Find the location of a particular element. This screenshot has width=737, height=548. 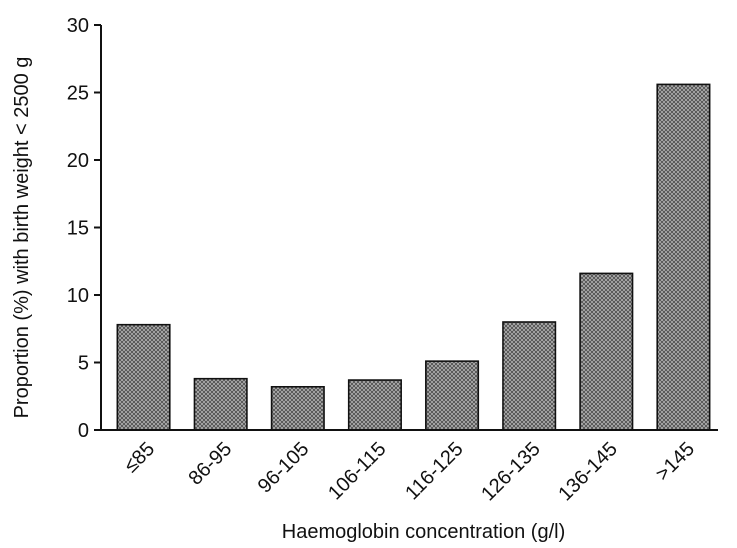

x-tick-label: 86-95 is located at coordinates (210, 464).